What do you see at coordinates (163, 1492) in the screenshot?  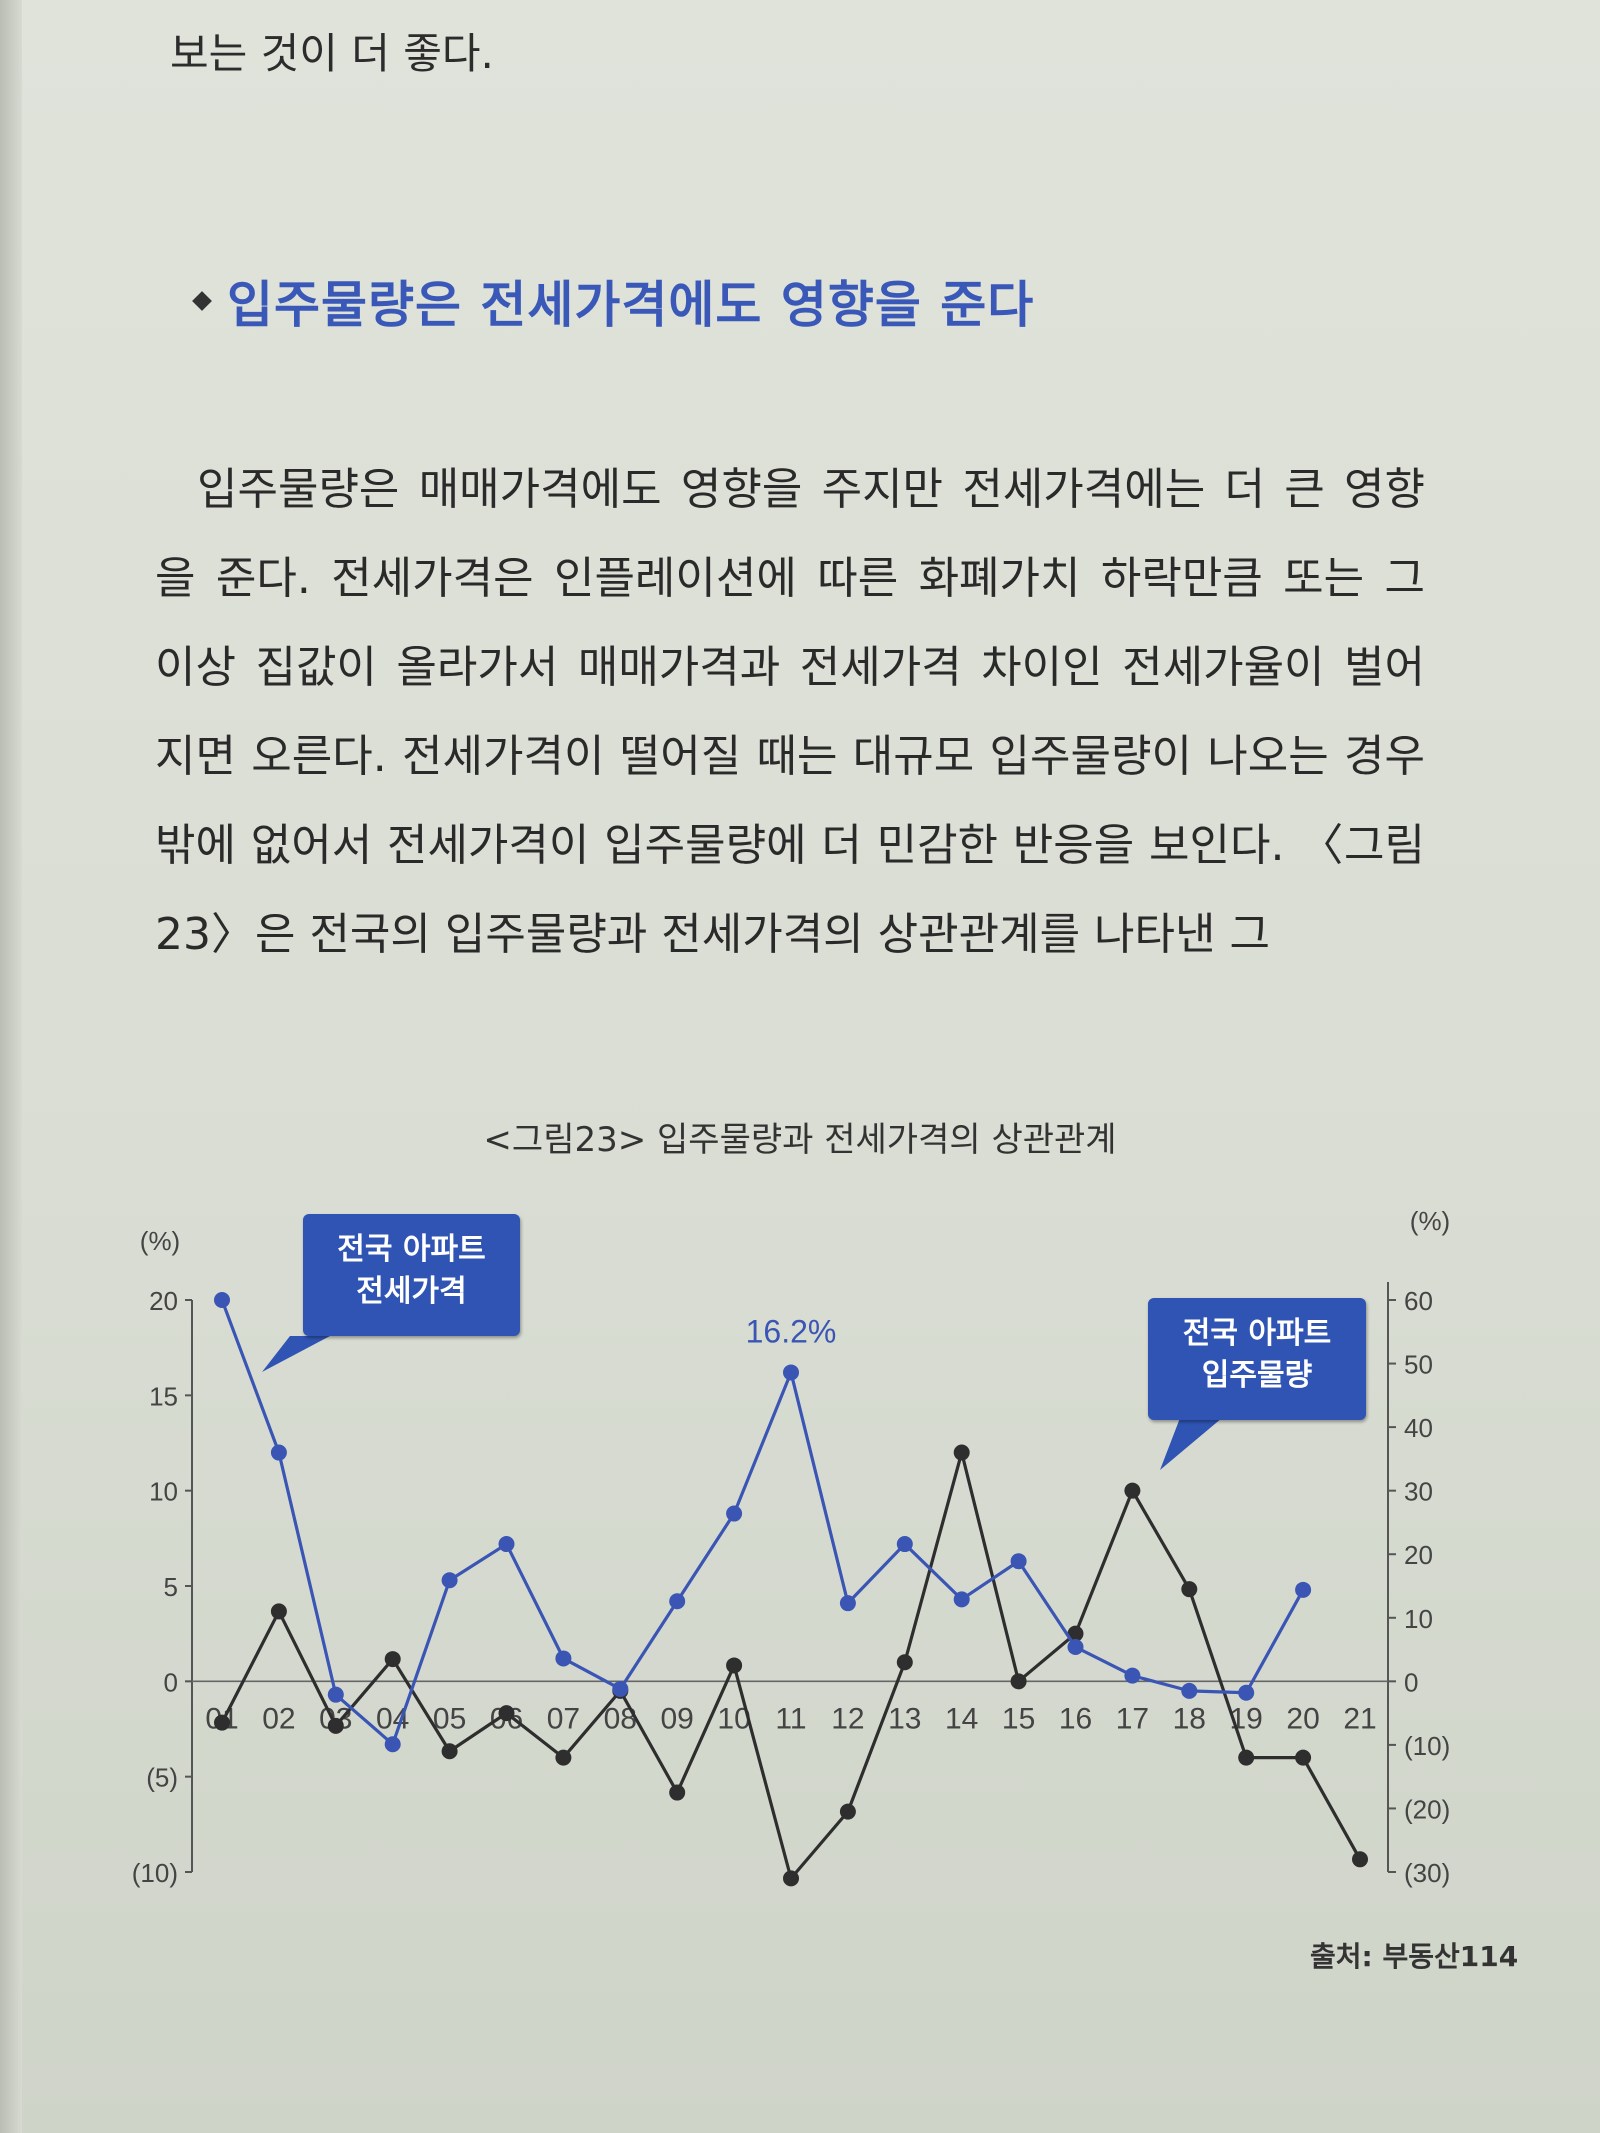 I see `left-axis-tick-label: 10` at bounding box center [163, 1492].